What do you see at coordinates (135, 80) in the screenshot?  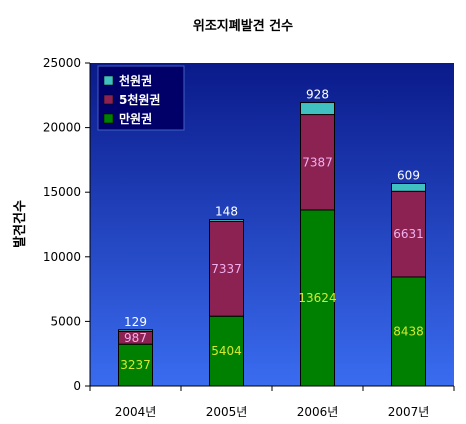 I see `legend-label: 천원권` at bounding box center [135, 80].